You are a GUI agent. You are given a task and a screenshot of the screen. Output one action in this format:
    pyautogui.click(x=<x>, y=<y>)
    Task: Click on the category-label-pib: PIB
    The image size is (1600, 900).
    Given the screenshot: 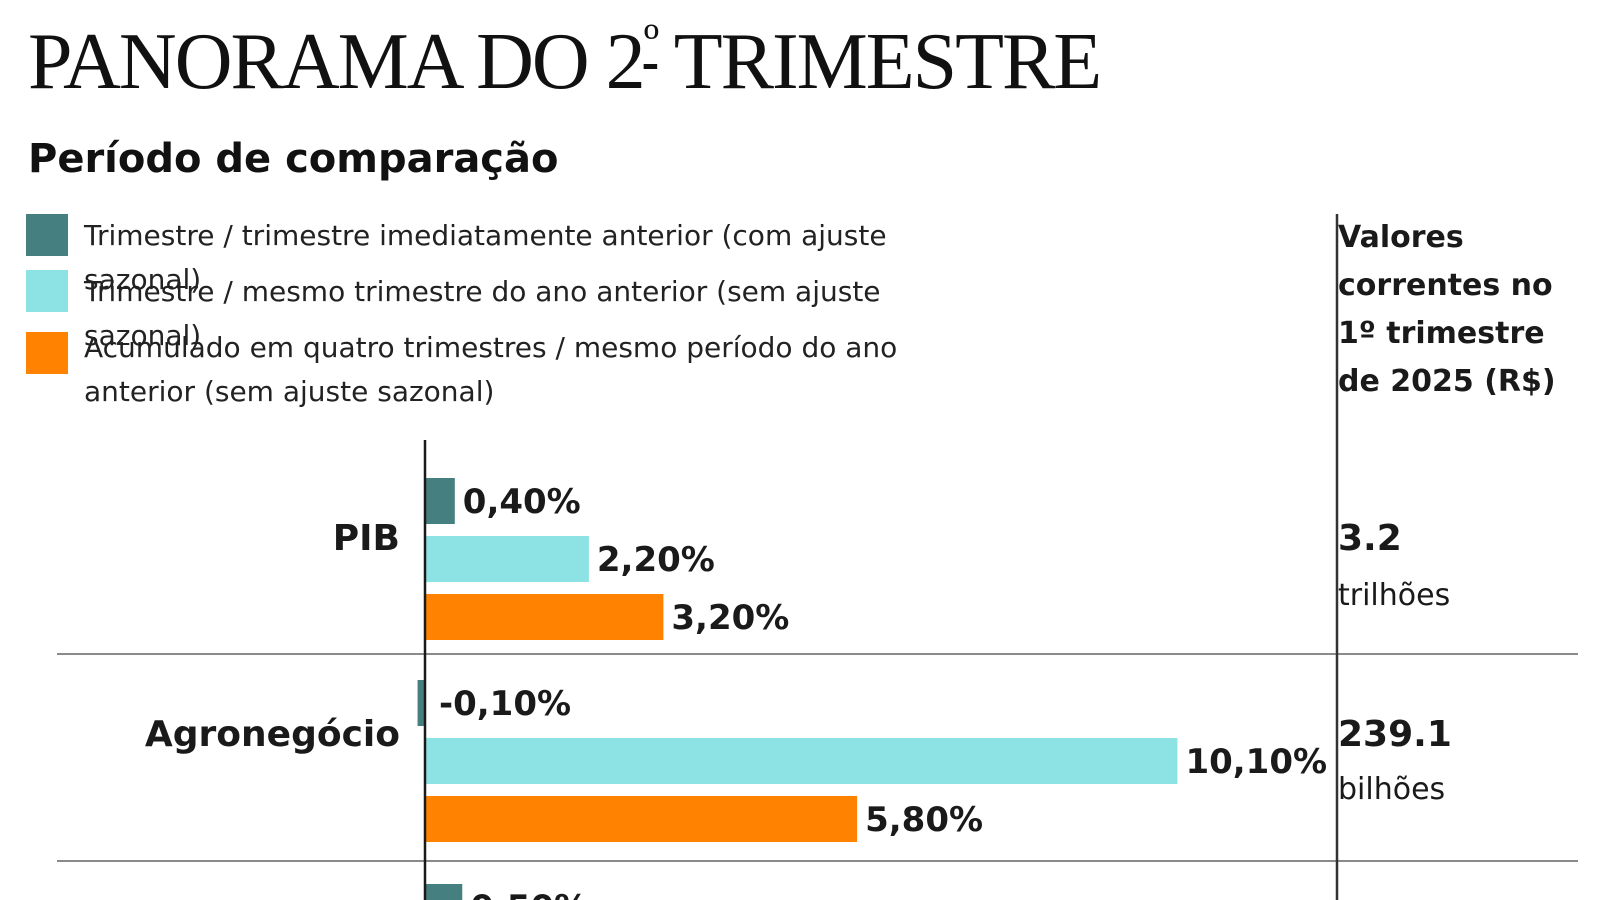 What is the action you would take?
    pyautogui.click(x=366, y=538)
    